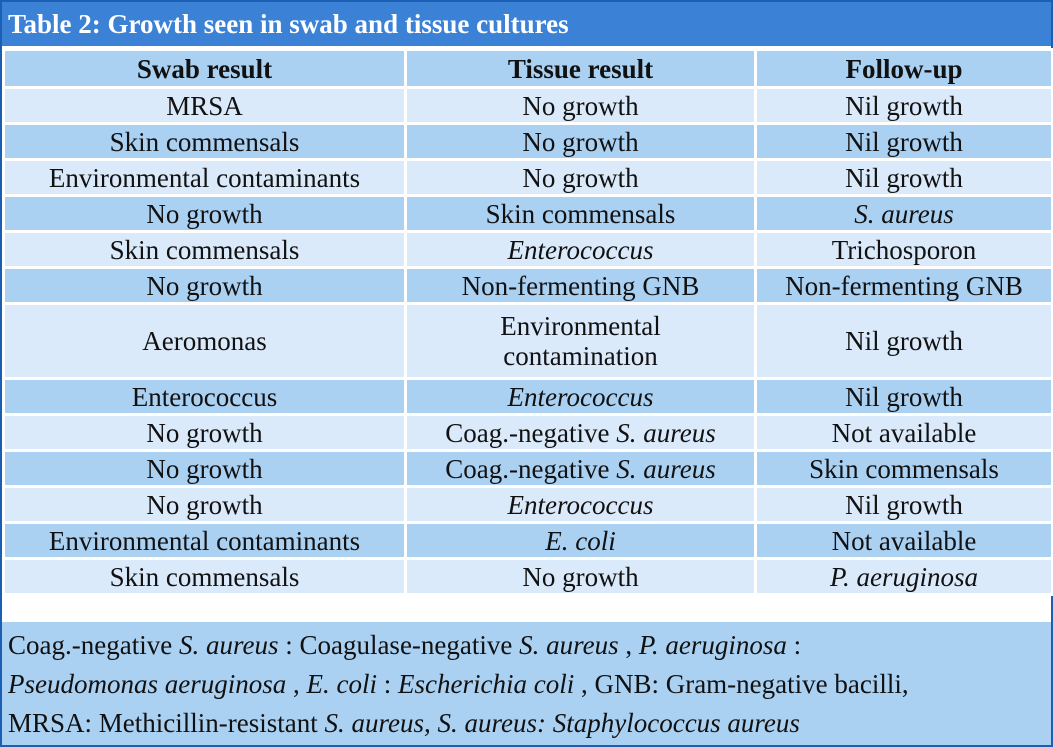 The width and height of the screenshot is (1053, 747). I want to click on cell-line: contamination, so click(580, 356).